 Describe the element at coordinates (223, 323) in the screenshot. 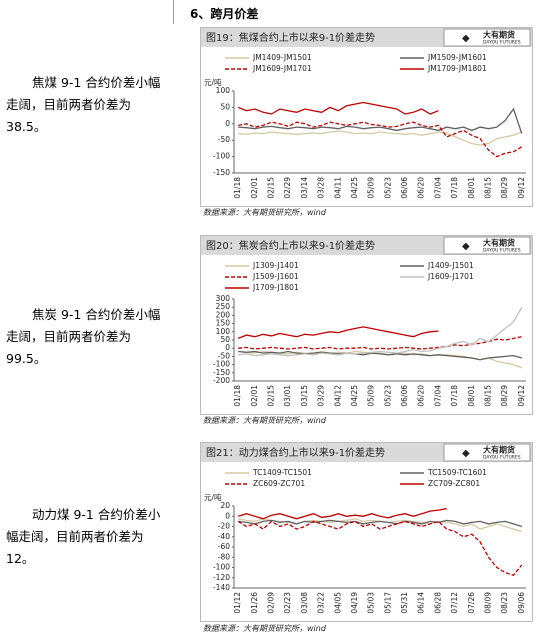

I see `y-tick-label: 150` at that location.